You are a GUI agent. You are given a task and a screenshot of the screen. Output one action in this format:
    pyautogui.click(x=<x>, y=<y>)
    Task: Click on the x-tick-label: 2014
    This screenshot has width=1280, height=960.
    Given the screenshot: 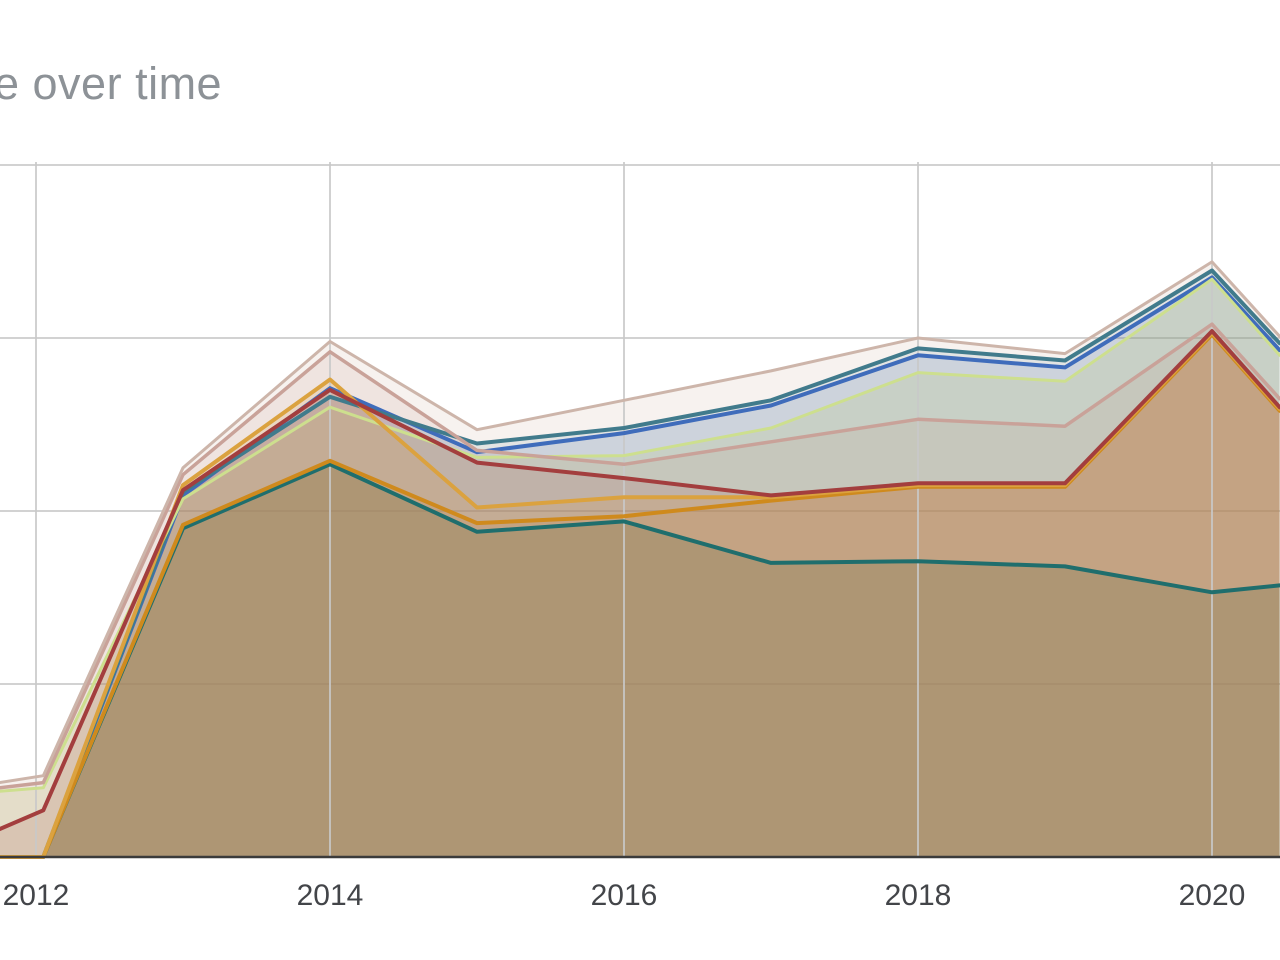 What is the action you would take?
    pyautogui.click(x=330, y=895)
    